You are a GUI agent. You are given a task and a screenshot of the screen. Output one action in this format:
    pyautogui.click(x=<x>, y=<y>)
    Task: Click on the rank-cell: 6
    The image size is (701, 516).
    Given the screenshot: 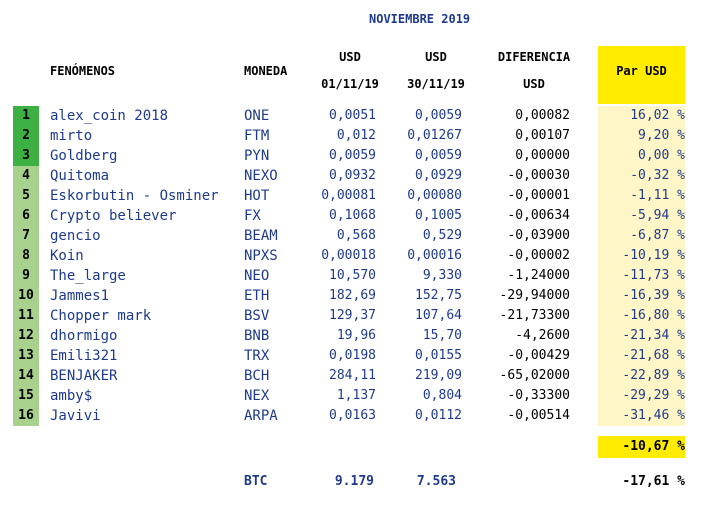 What is the action you would take?
    pyautogui.click(x=26, y=216)
    